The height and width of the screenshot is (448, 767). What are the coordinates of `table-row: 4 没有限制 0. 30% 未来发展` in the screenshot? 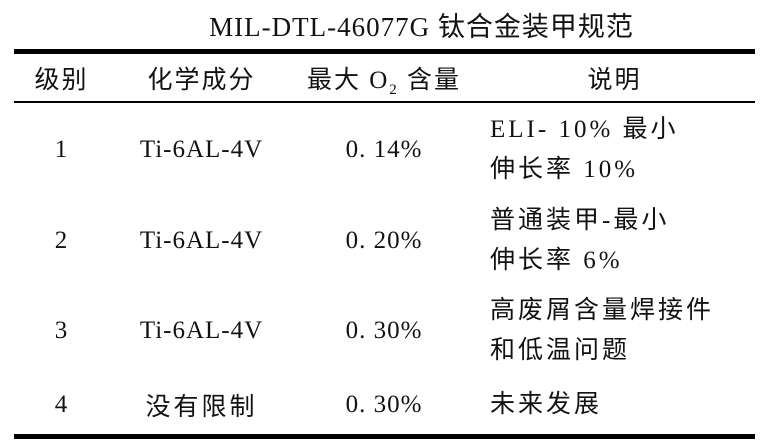 It's located at (384, 405).